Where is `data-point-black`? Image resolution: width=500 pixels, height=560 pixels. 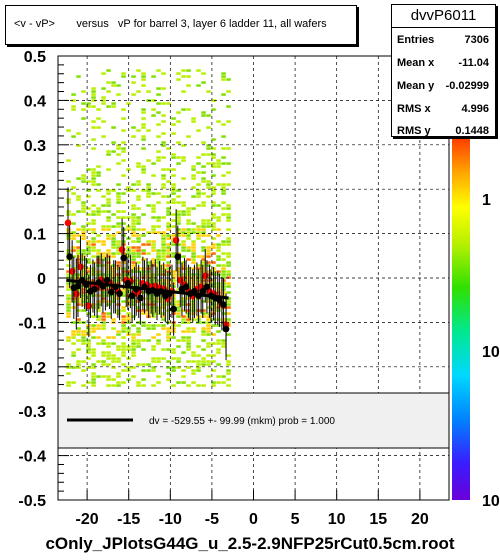 data-point-black is located at coordinates (186, 287).